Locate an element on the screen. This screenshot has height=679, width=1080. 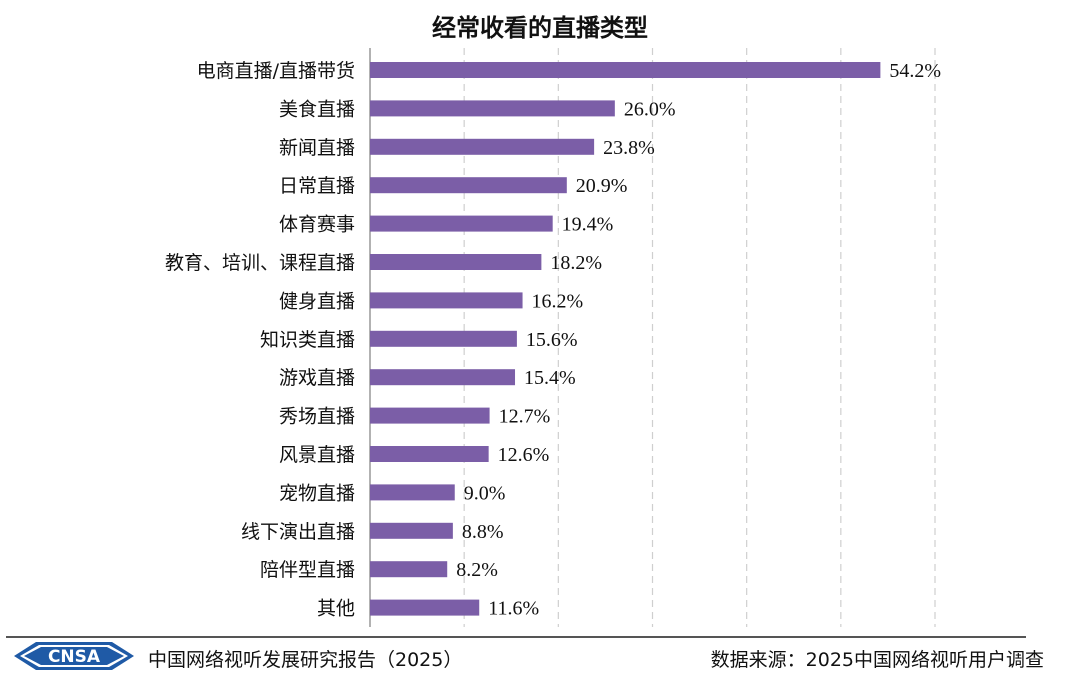
cnsa-logo: CNSA is located at coordinates (74, 656).